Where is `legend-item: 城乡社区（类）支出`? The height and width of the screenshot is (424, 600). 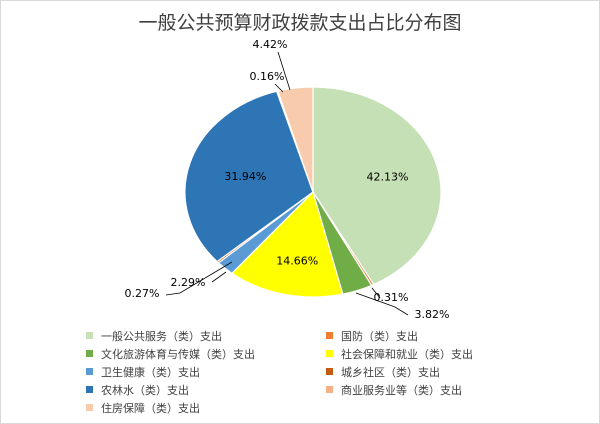
legend-item: 城乡社区（类）支出 is located at coordinates (441, 371).